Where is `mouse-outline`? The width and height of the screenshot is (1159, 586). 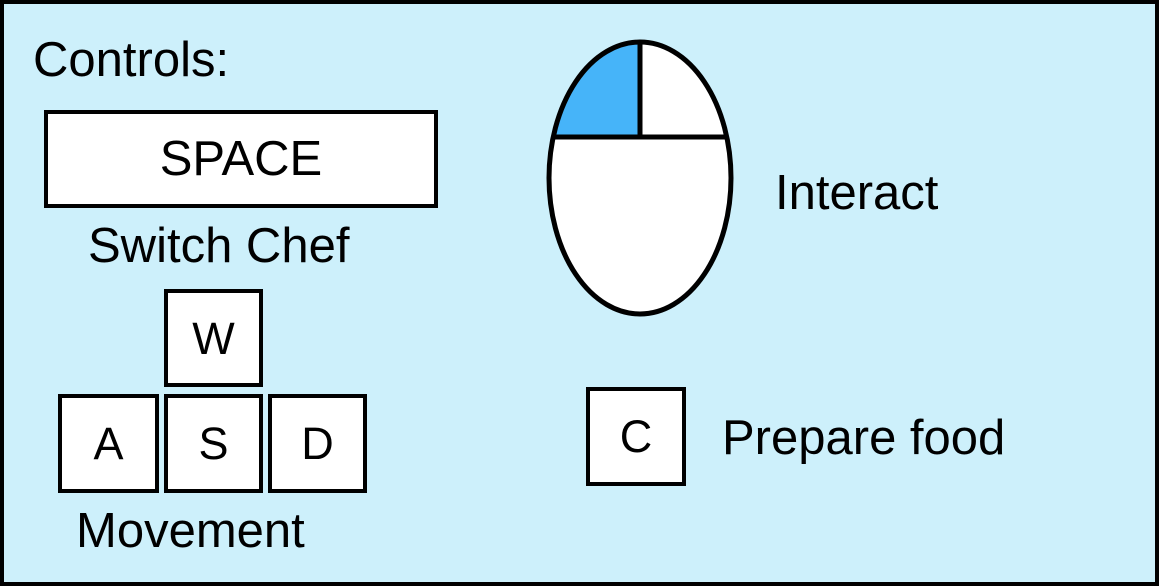 mouse-outline is located at coordinates (640, 178).